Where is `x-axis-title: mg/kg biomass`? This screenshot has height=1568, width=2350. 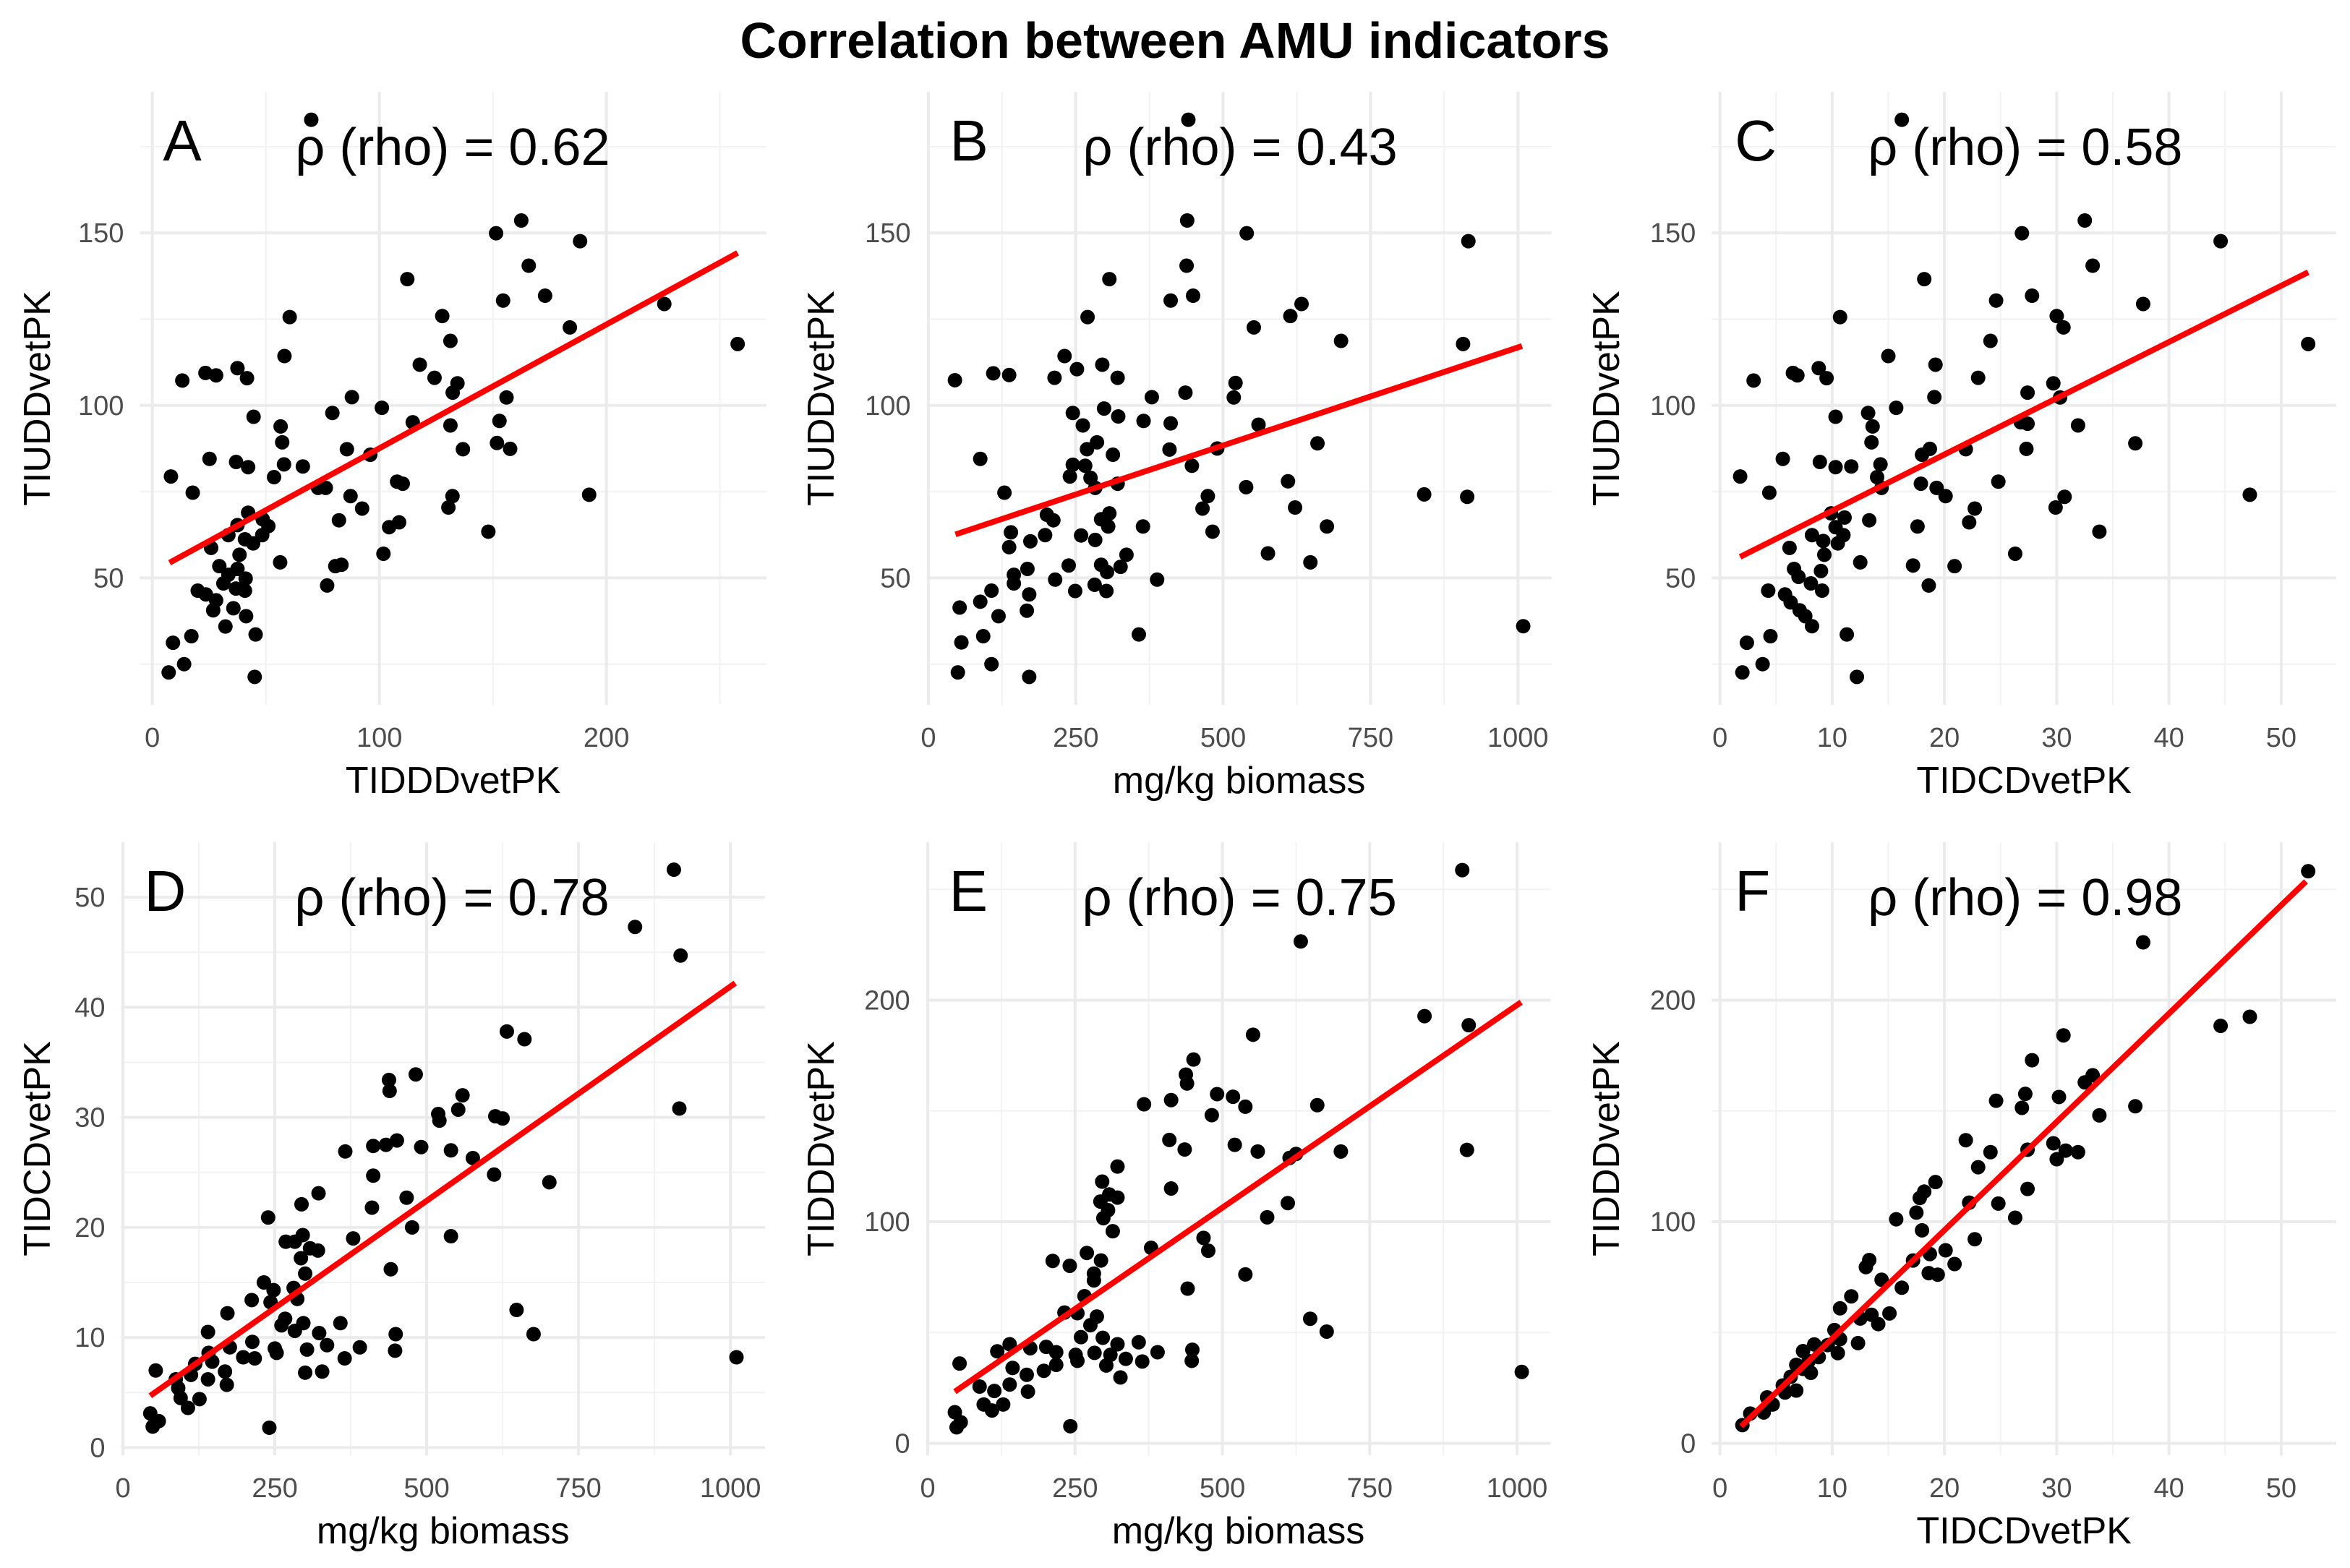 x-axis-title: mg/kg biomass is located at coordinates (1239, 1531).